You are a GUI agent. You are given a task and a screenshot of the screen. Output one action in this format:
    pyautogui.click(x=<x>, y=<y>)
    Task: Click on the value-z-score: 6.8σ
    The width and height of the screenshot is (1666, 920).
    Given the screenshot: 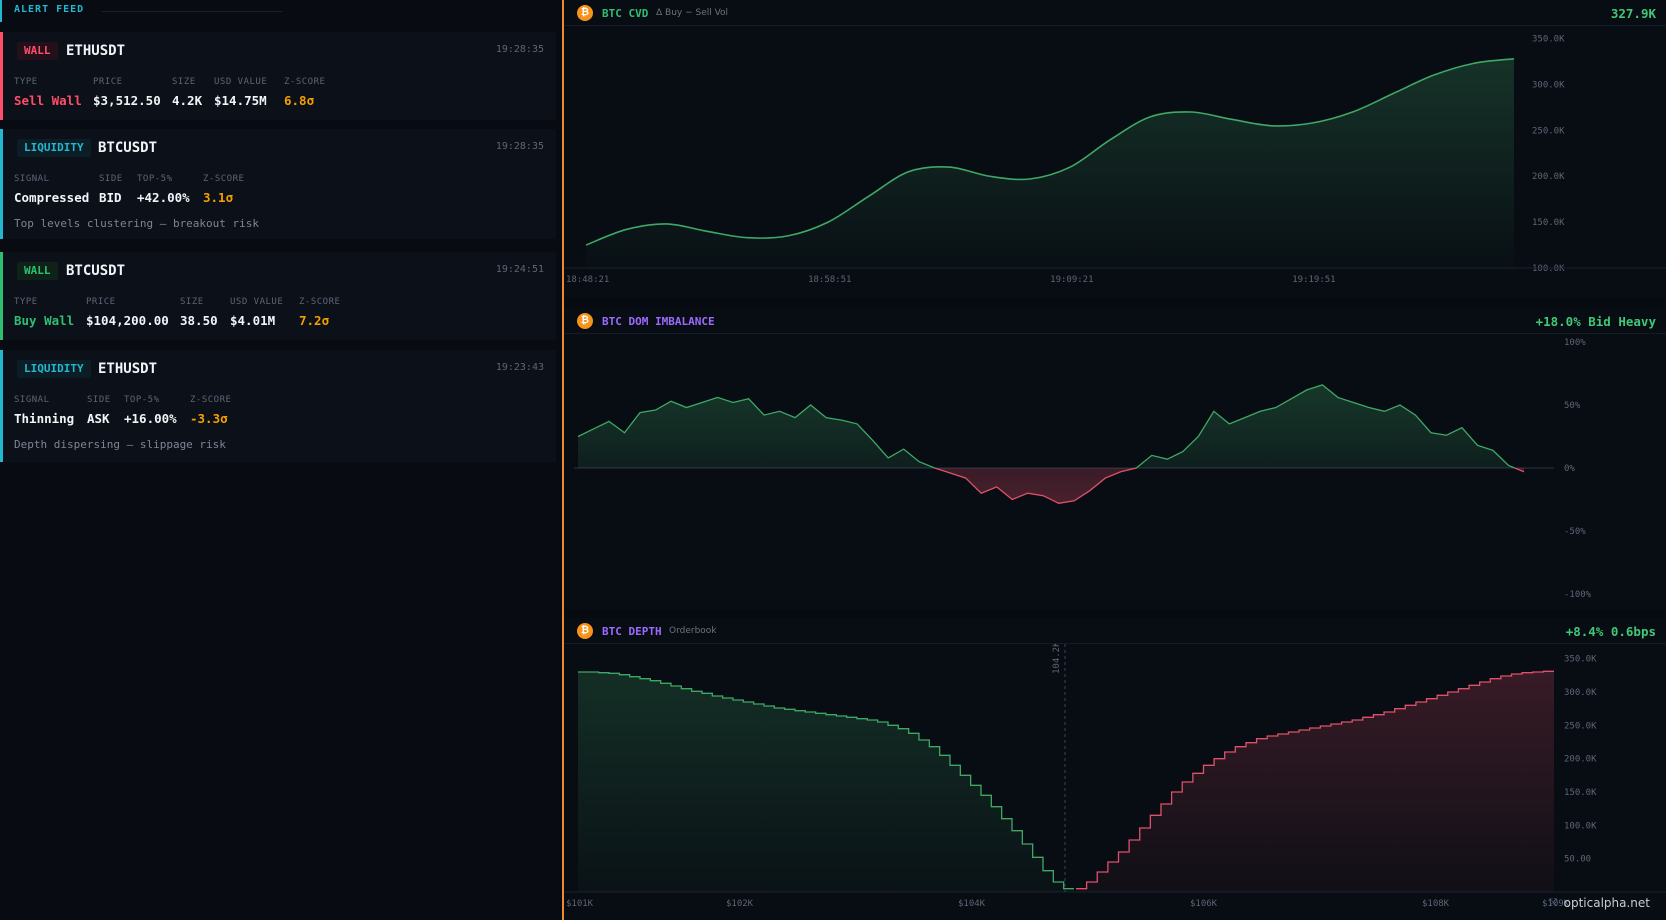 What is the action you would take?
    pyautogui.click(x=299, y=100)
    